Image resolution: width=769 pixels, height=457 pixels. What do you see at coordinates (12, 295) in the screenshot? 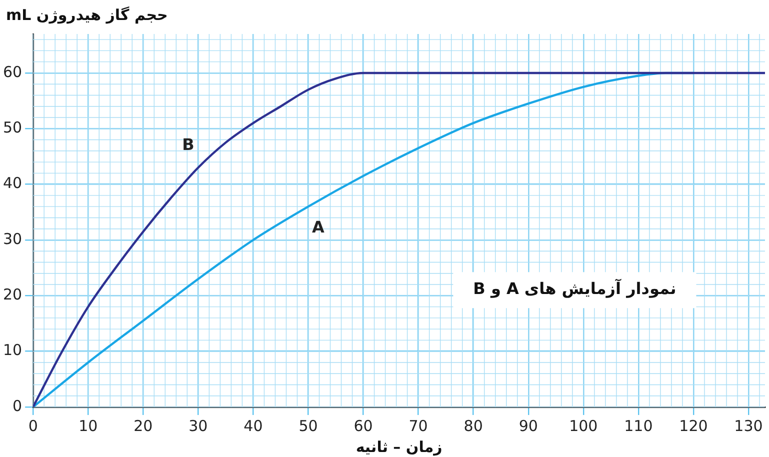
I see `y-tick-label: 20` at bounding box center [12, 295].